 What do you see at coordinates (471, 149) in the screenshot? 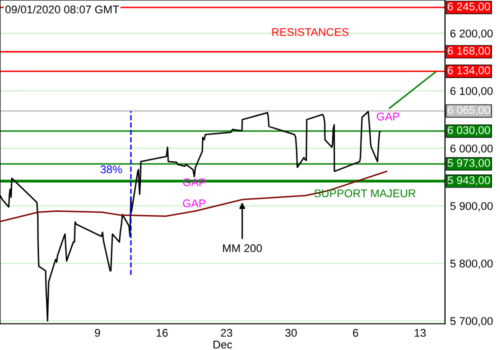
I see `y-tick-label: 6 000,00` at bounding box center [471, 149].